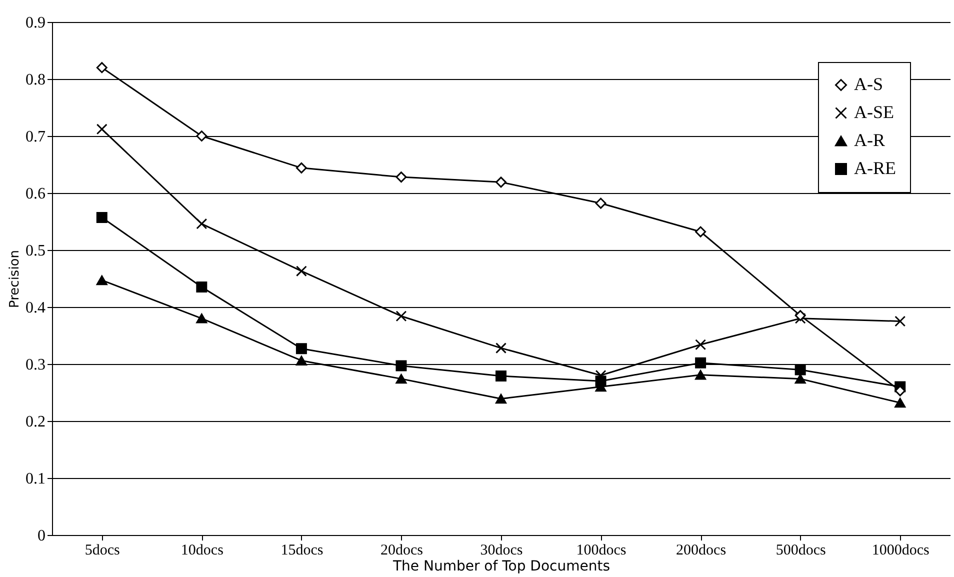 Image resolution: width=954 pixels, height=577 pixels. I want to click on x-tick-label: 200docs, so click(701, 550).